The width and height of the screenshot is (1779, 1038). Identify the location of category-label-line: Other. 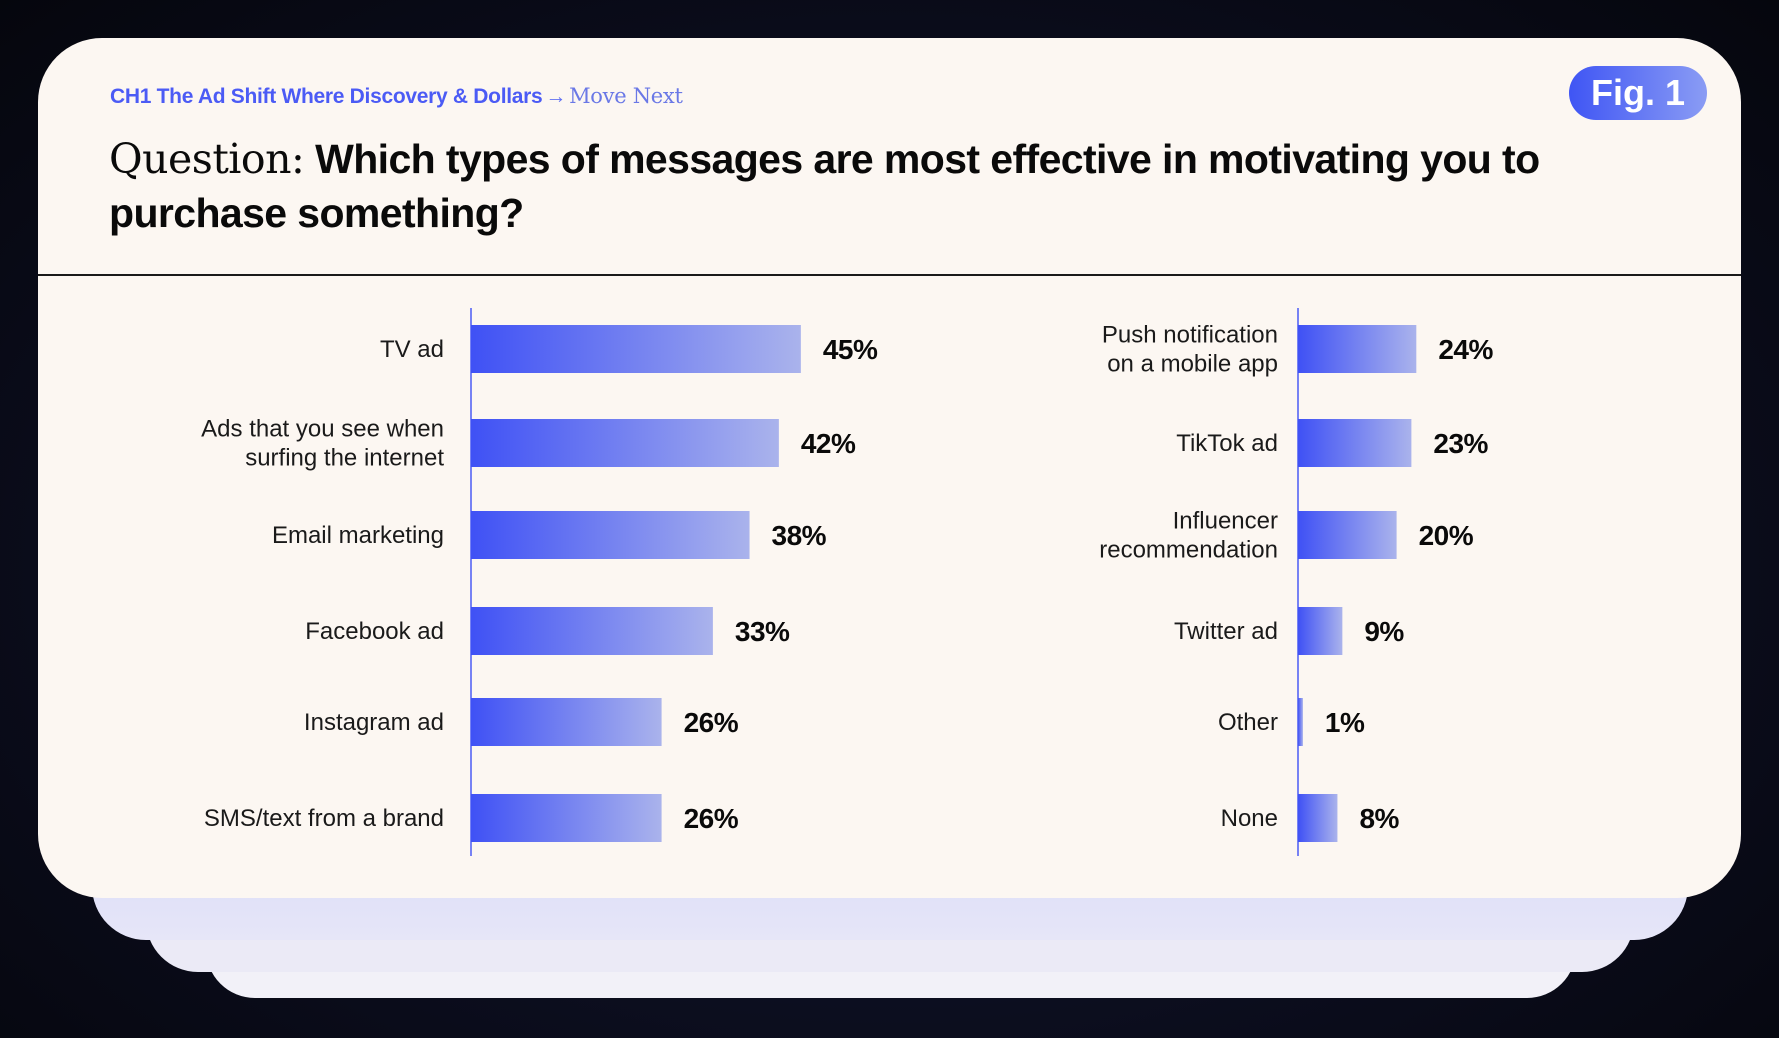
(1248, 722).